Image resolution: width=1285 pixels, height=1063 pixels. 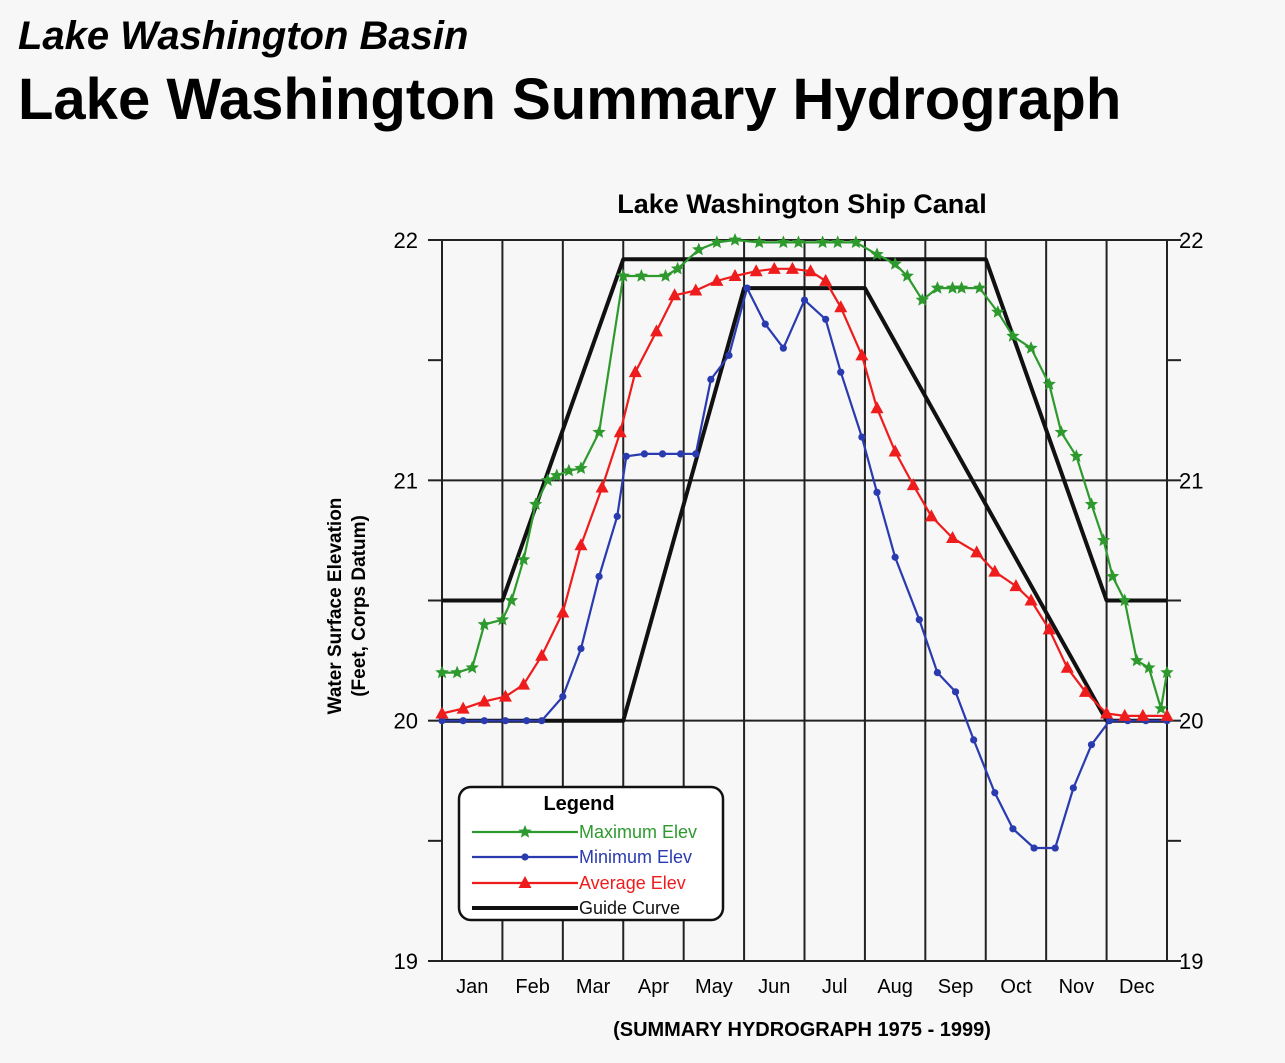 I want to click on y-tick-label-right: 20, so click(x=1191, y=721).